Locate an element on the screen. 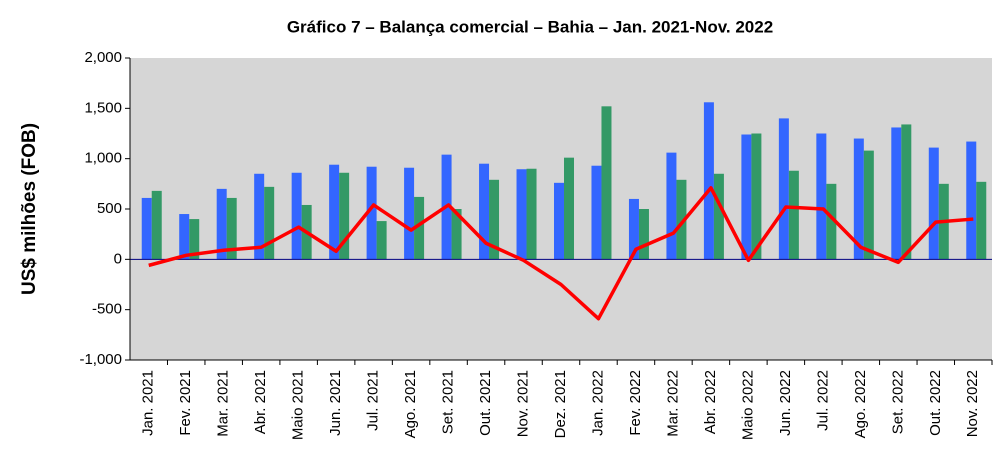 This screenshot has height=470, width=1006. x-tick-label: Out. 2022 is located at coordinates (935, 403).